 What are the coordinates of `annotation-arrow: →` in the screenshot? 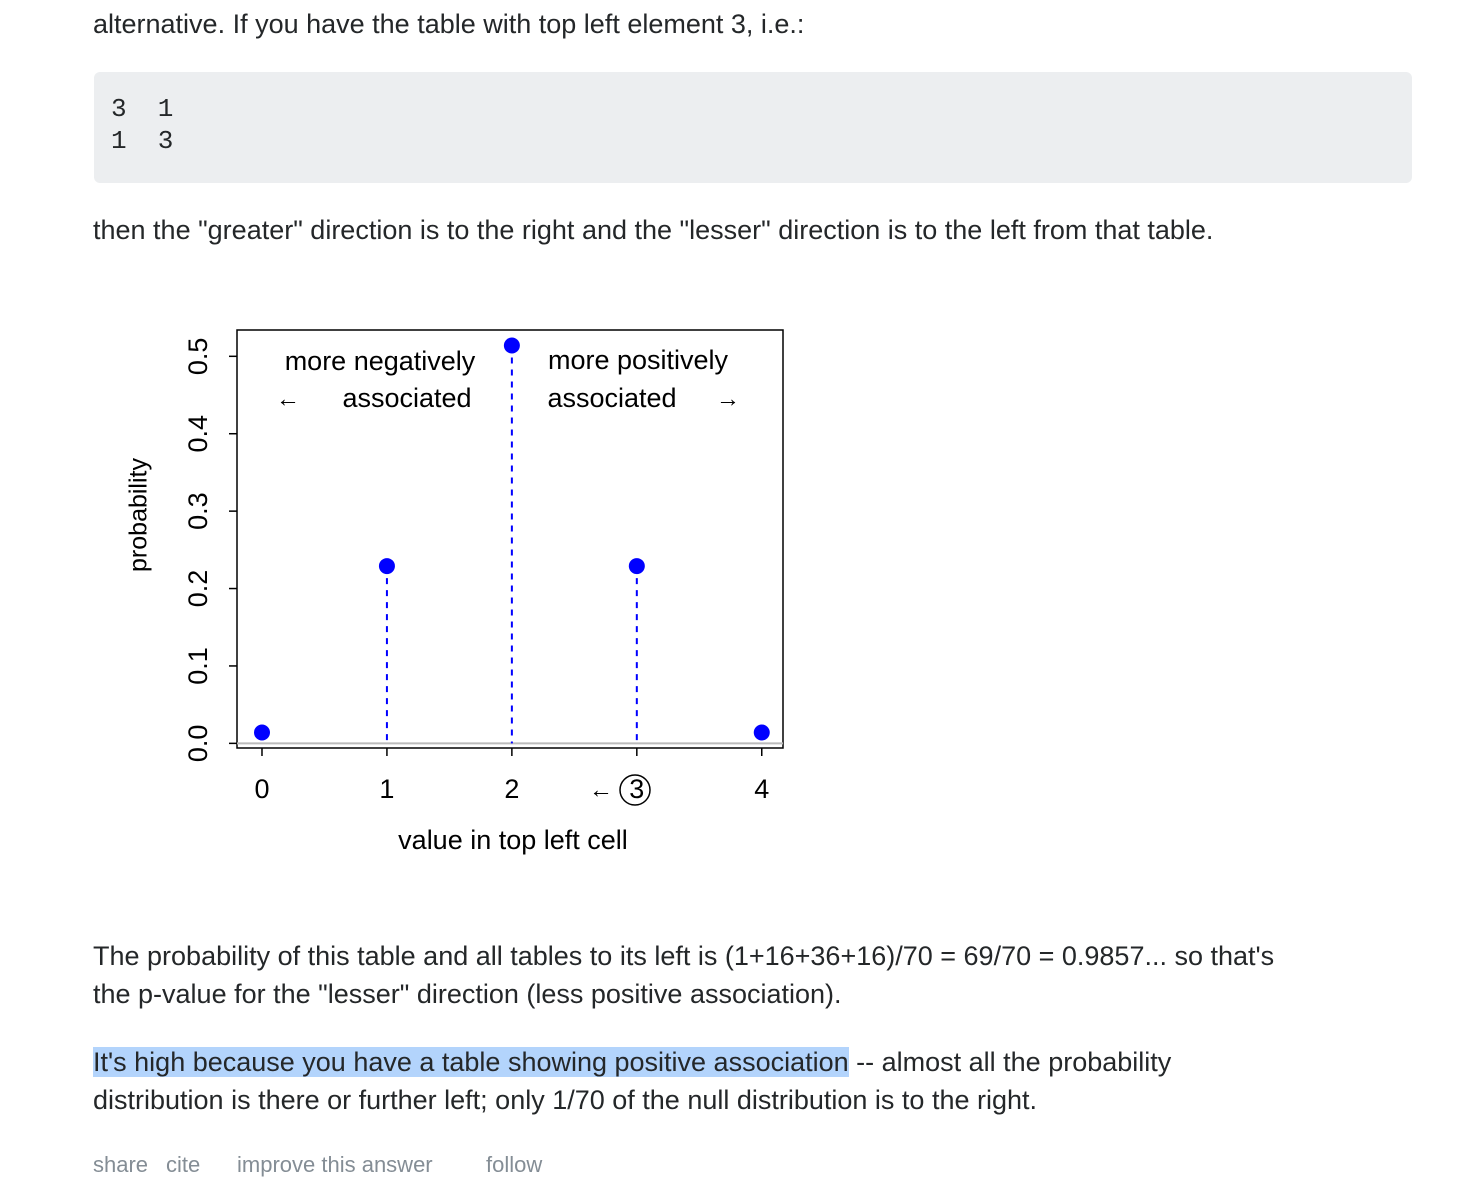 It's located at (728, 398).